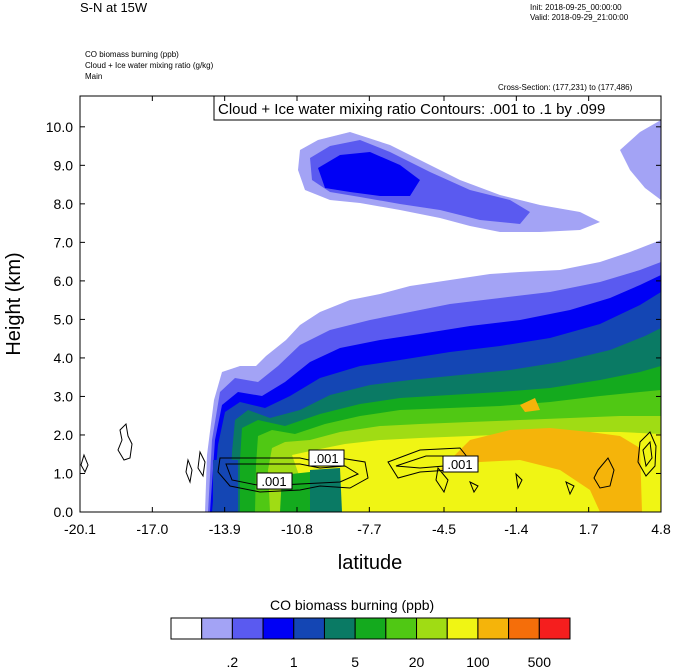 Image resolution: width=674 pixels, height=668 pixels. Describe the element at coordinates (80, 529) in the screenshot. I see `x-tick-label: -20.1` at that location.